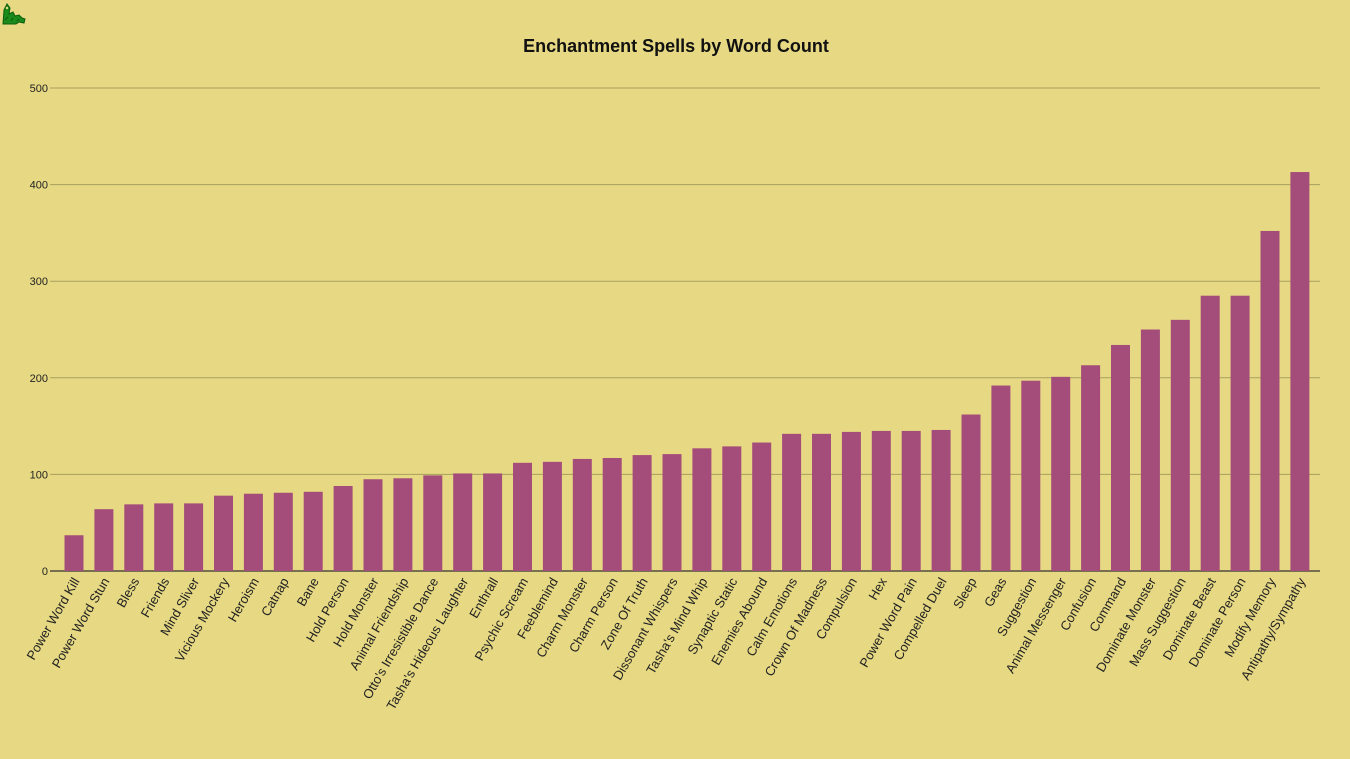 The width and height of the screenshot is (1350, 759). I want to click on y-tick-label: 300, so click(39, 282).